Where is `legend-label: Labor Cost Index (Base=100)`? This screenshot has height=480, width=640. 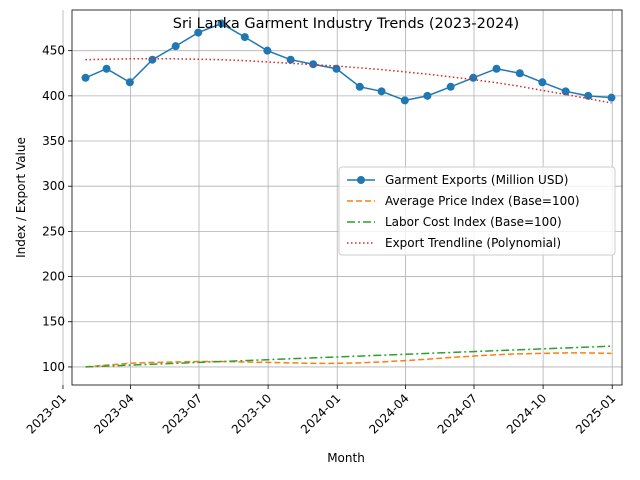 legend-label: Labor Cost Index (Base=100) is located at coordinates (473, 222).